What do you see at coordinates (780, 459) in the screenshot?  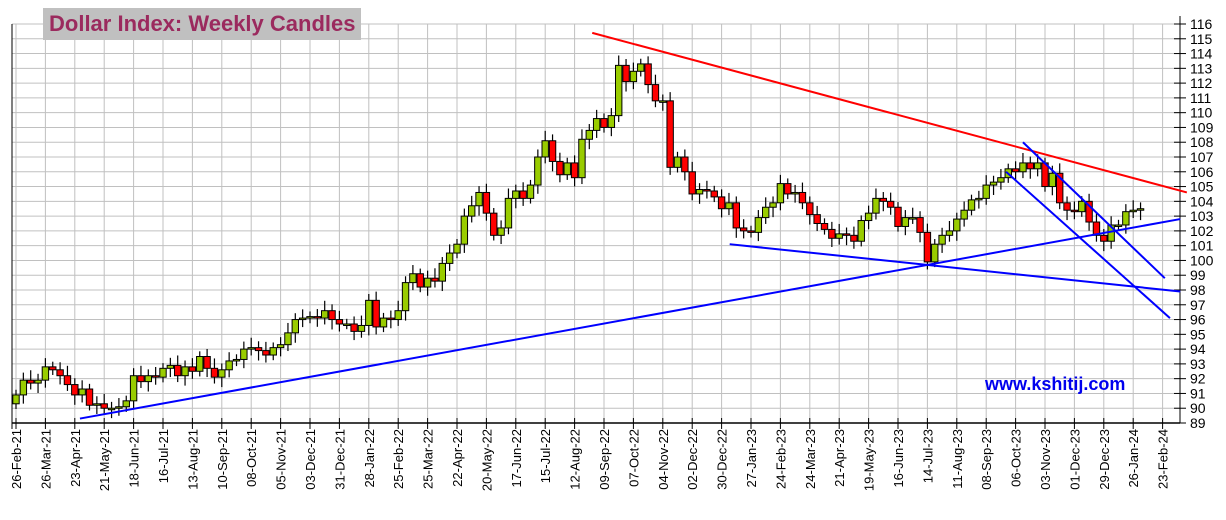 I see `x-tick-label: 24-Feb-23` at bounding box center [780, 459].